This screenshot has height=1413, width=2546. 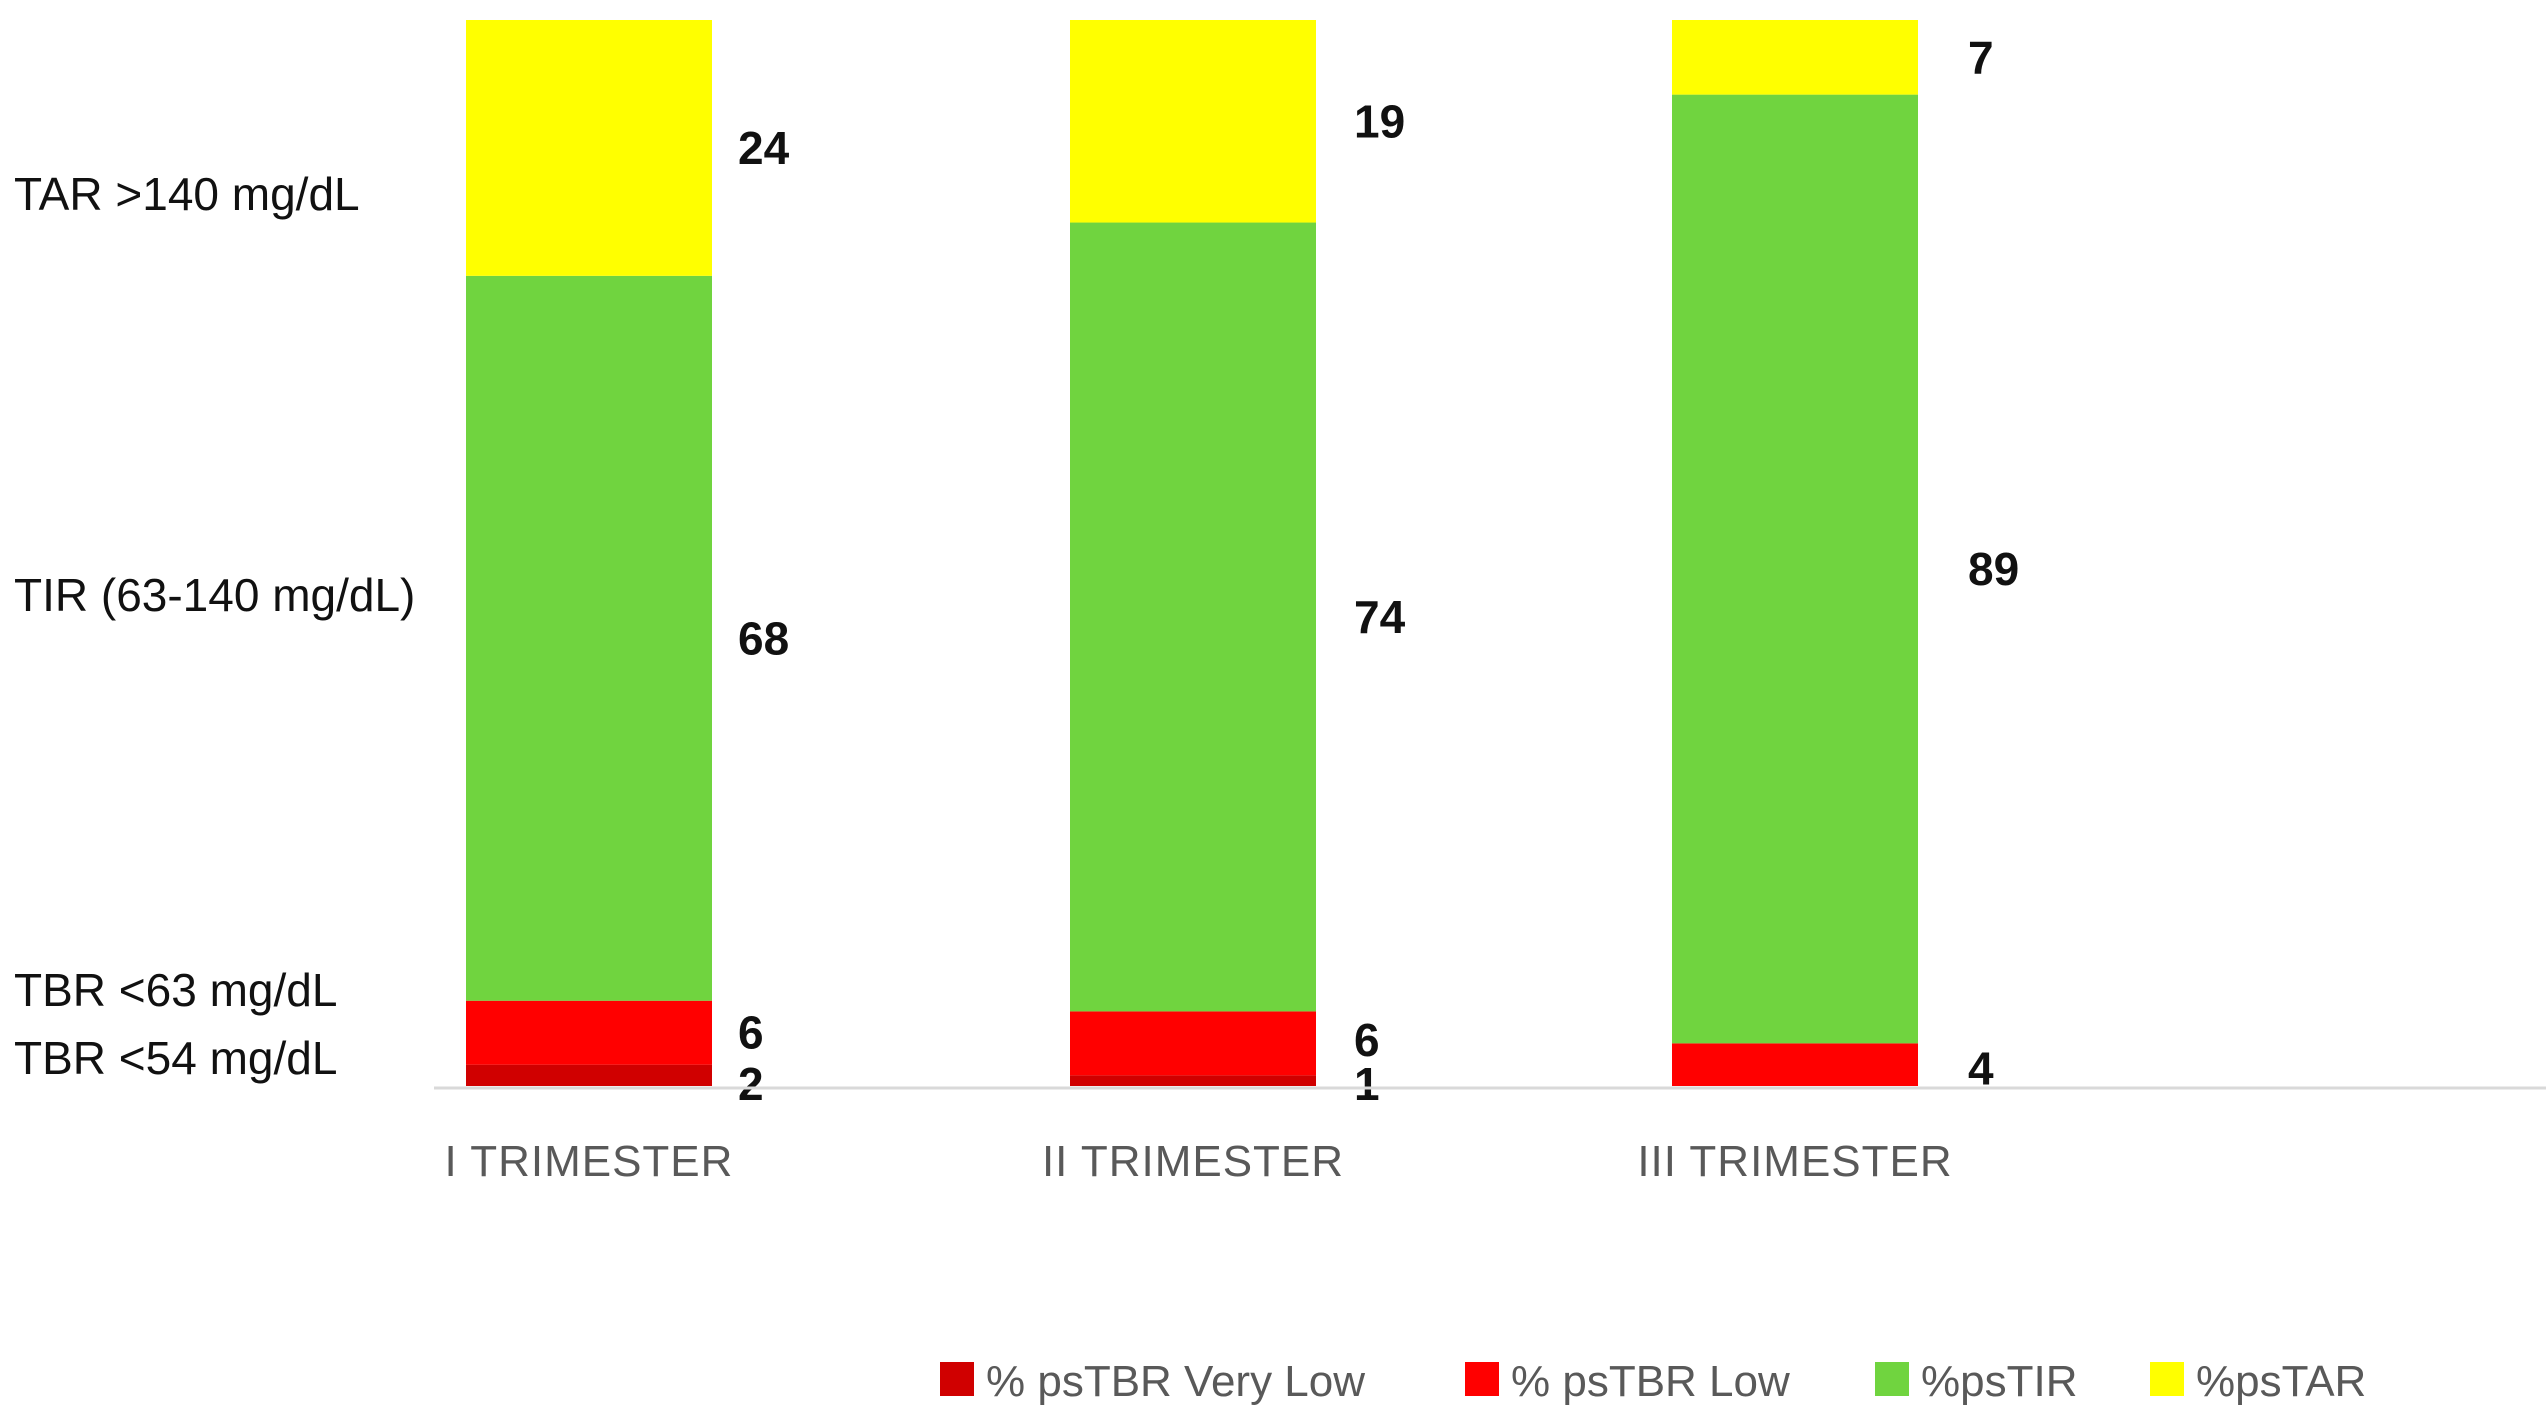 I want to click on legend-label-pstir: %psTIR, so click(x=1999, y=1381).